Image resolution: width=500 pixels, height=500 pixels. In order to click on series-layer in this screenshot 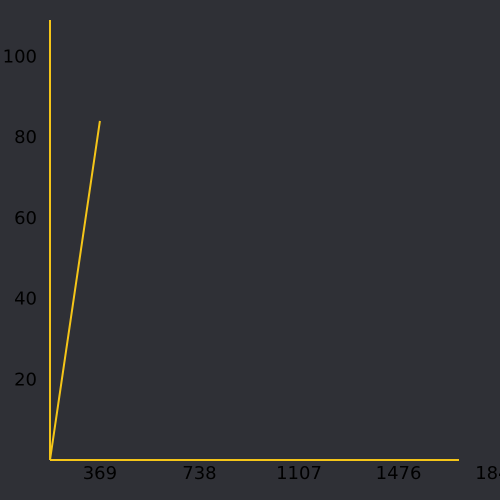, I will do `click(75, 290)`.